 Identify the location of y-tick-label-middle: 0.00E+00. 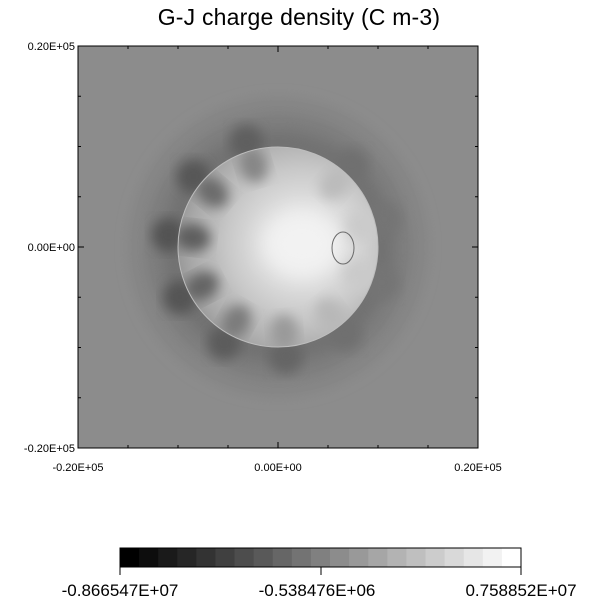
(51, 248).